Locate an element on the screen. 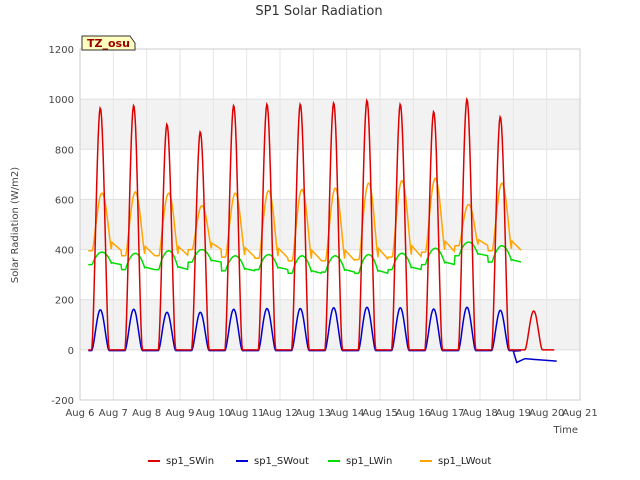 The image size is (640, 480). y-tick-label: 200 is located at coordinates (64, 301).